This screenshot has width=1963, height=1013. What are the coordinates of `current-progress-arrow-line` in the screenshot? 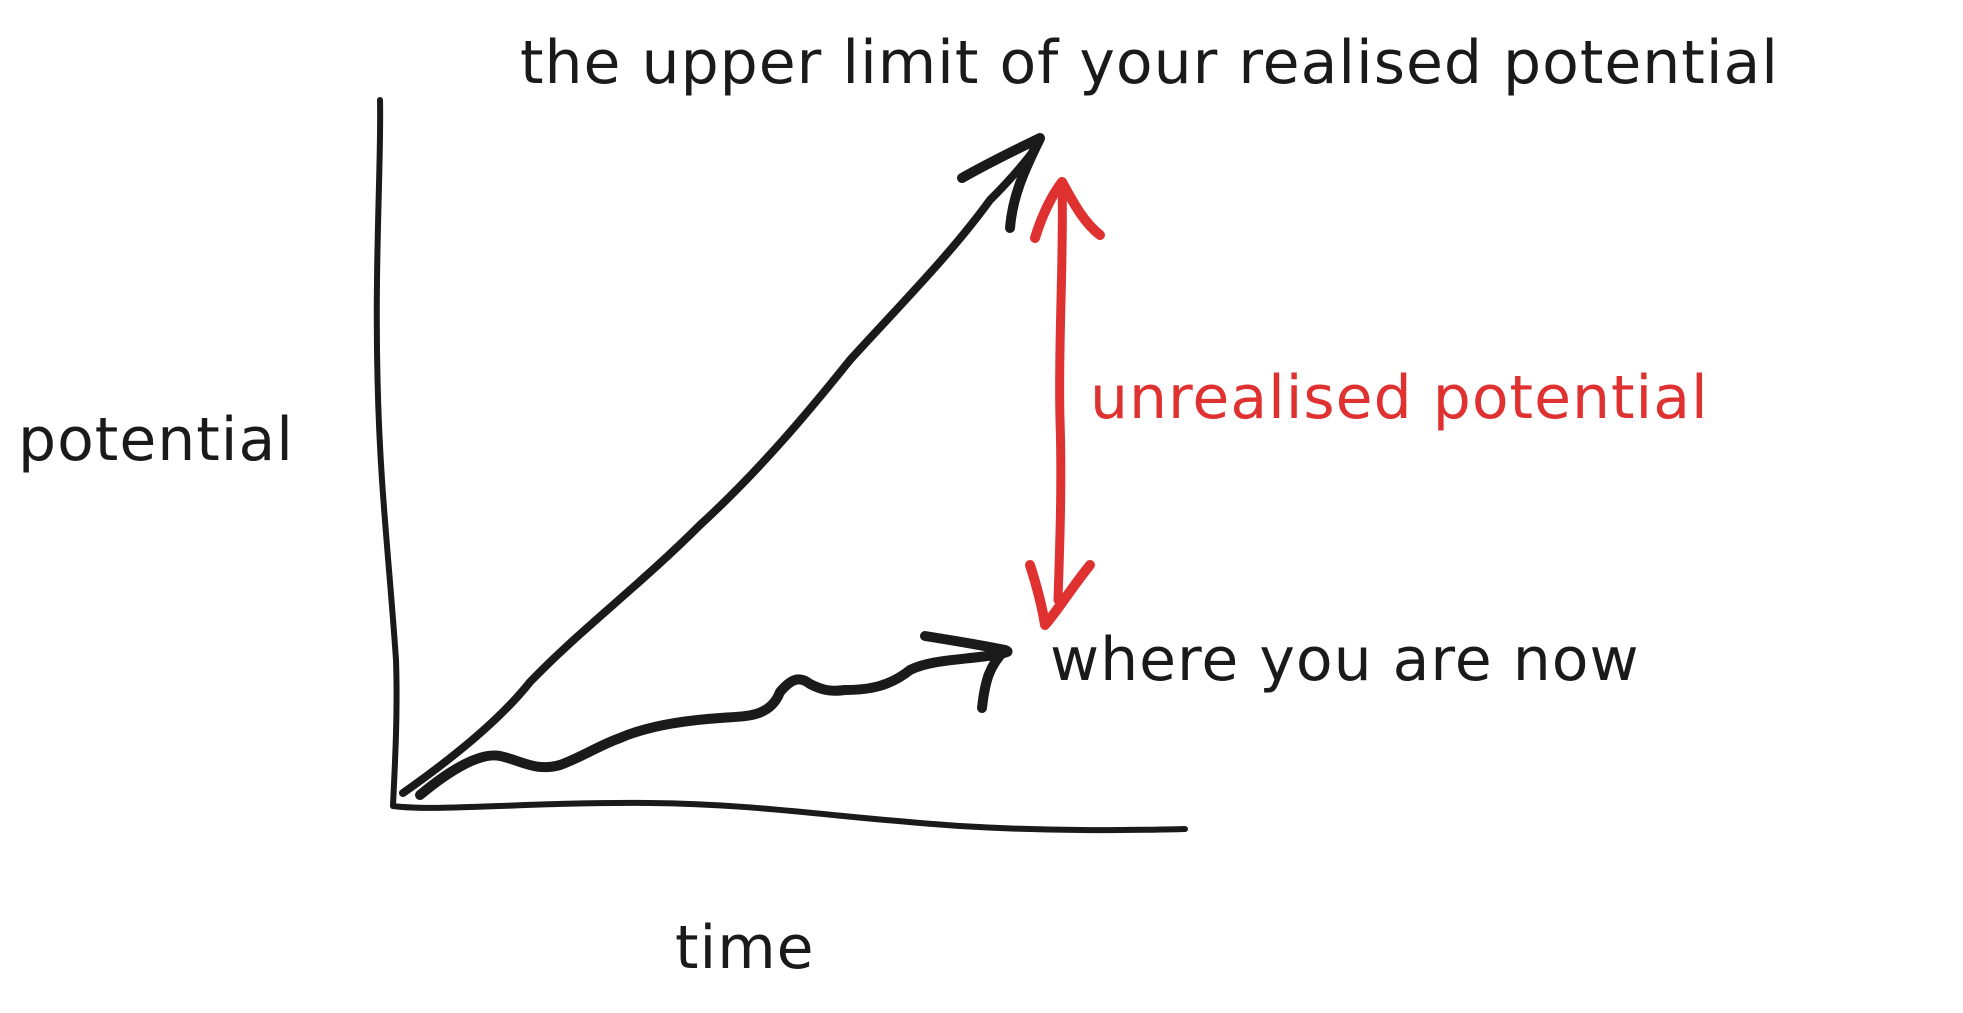 It's located at (714, 722).